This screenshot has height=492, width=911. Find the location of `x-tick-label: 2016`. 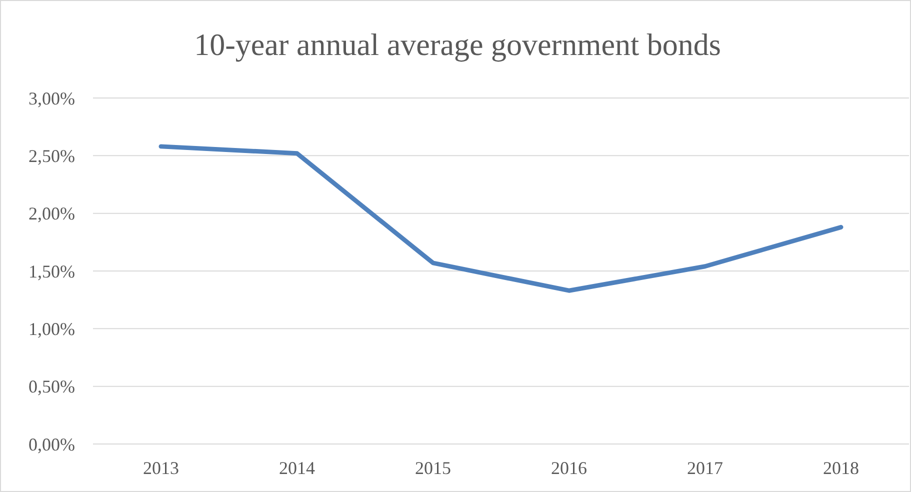

x-tick-label: 2016 is located at coordinates (569, 468).